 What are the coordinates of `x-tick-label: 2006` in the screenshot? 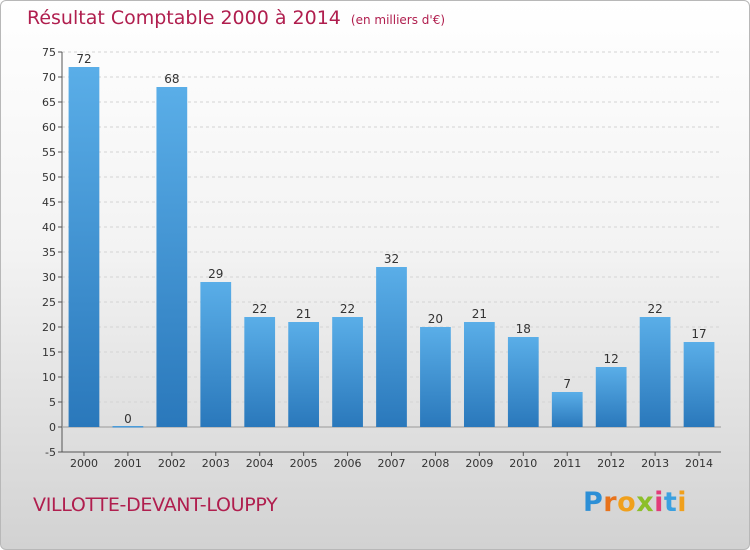 It's located at (348, 463).